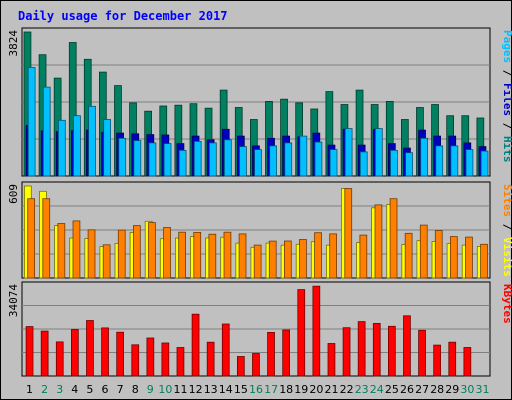 The height and width of the screenshot is (400, 512). Describe the element at coordinates (226, 389) in the screenshot. I see `x-tick-label: 14` at that location.